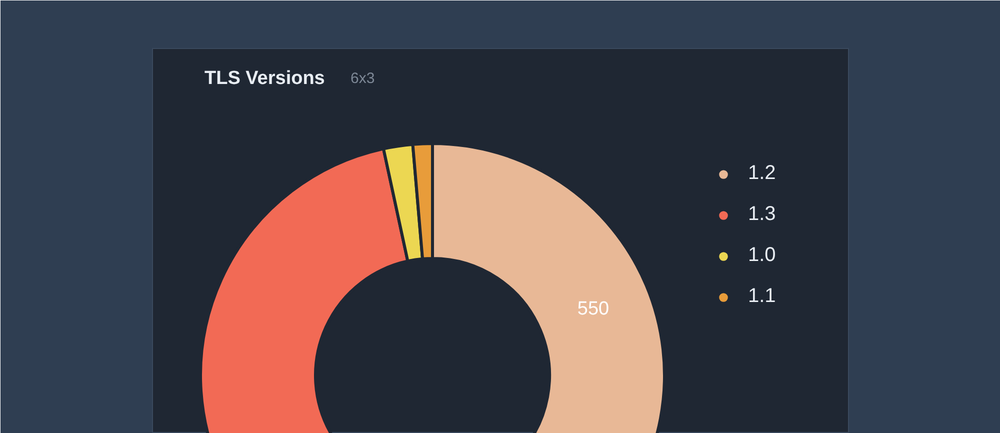  Describe the element at coordinates (762, 296) in the screenshot. I see `legend-label: 1.1` at that location.